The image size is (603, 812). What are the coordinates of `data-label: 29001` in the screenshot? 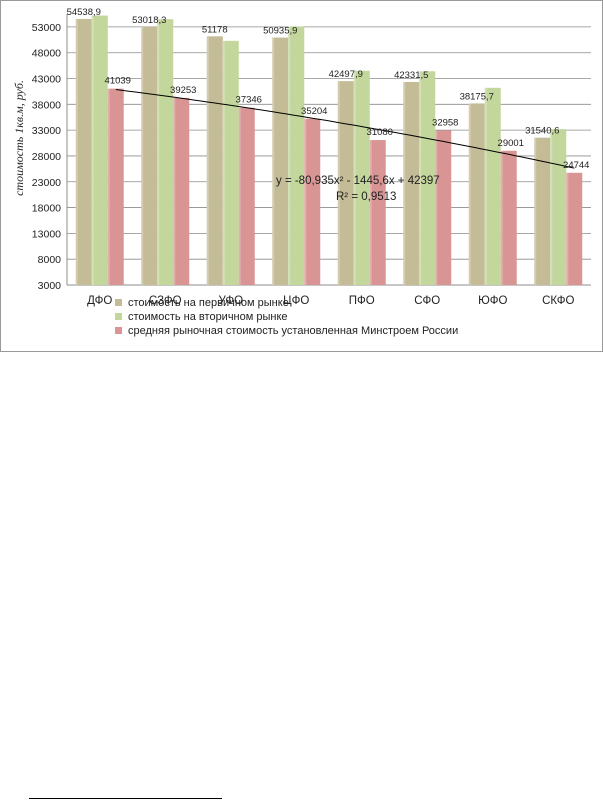 It's located at (511, 143).